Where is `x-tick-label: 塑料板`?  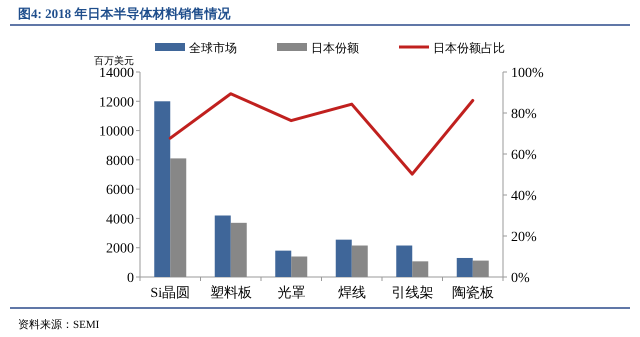 x-tick-label: 塑料板 is located at coordinates (231, 293).